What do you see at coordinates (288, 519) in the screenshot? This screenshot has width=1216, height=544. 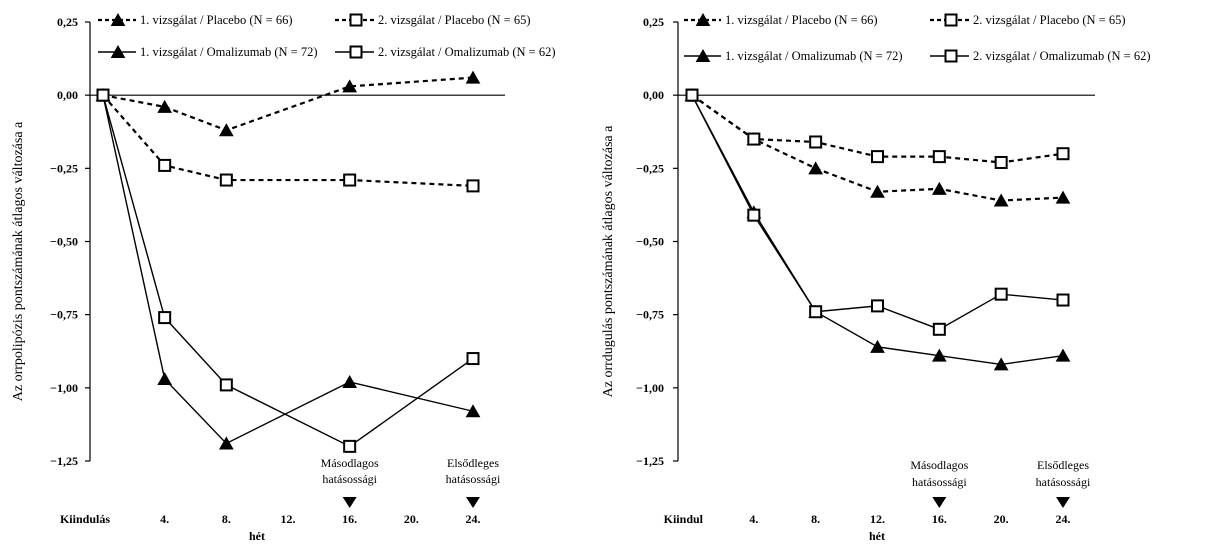 I see `x-tick-label: 12.` at bounding box center [288, 519].